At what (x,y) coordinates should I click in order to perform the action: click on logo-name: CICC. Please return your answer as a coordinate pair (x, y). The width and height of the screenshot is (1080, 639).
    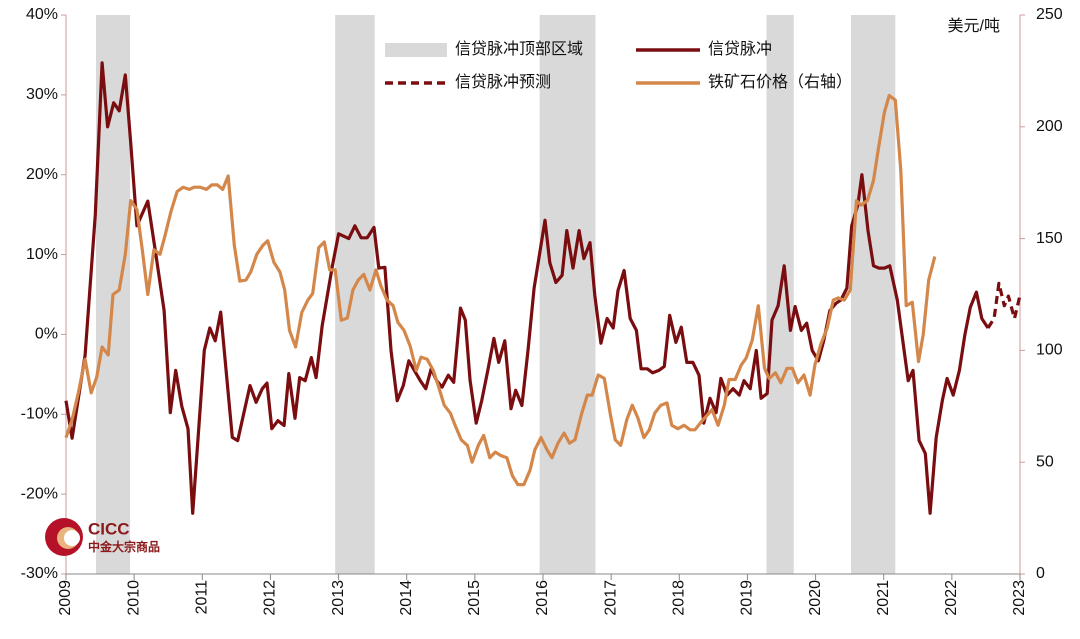
    Looking at the image, I should click on (109, 528).